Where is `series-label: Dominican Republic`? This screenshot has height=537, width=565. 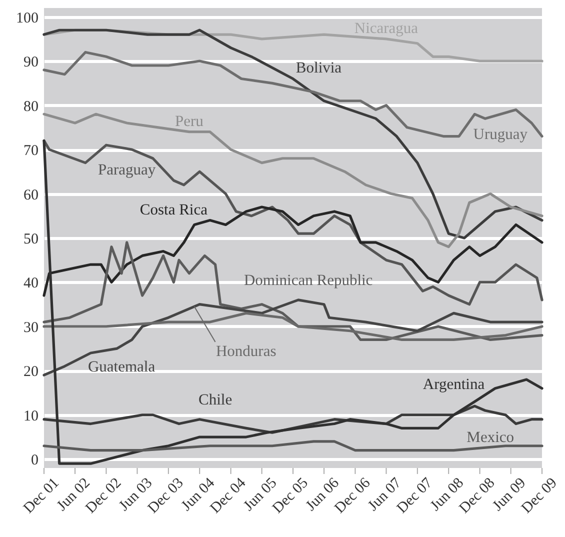
series-label: Dominican Republic is located at coordinates (308, 281).